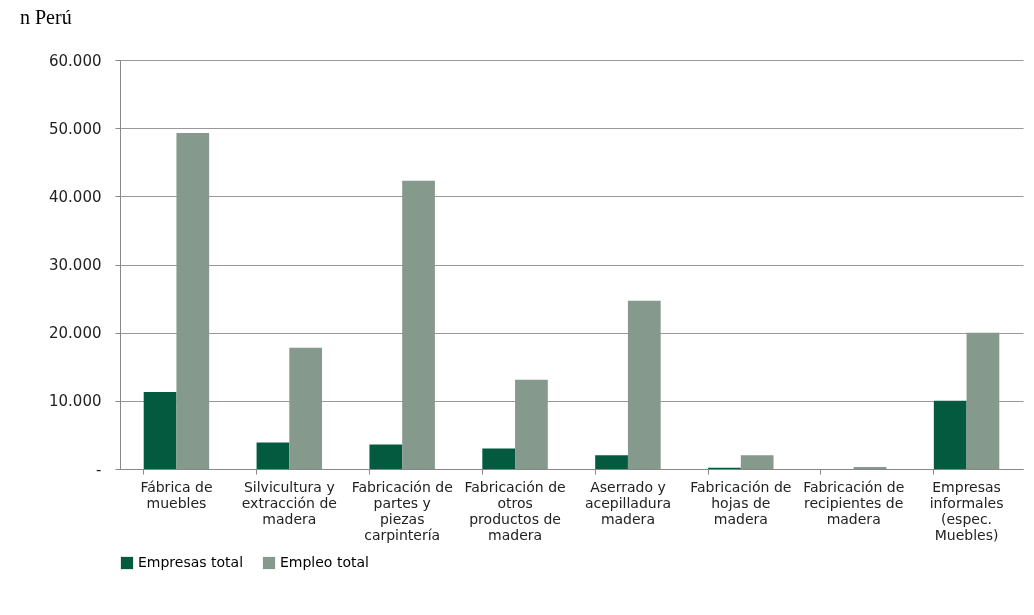  I want to click on x-tick-label: Fábrica de muebles, so click(176, 494).